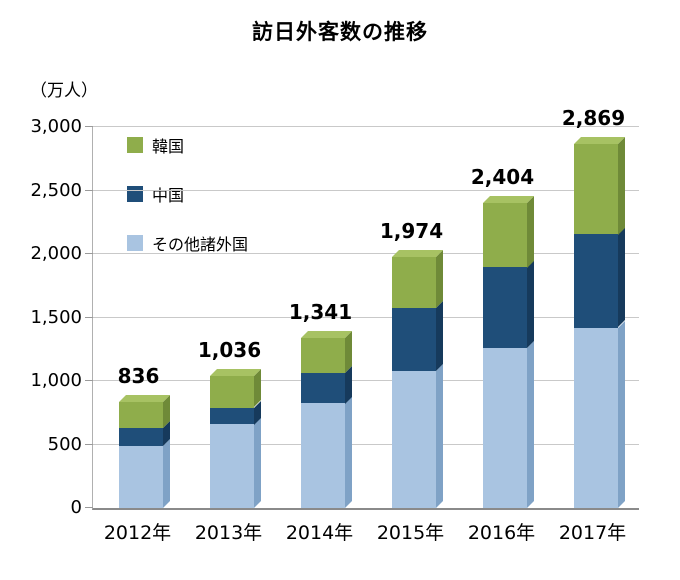 This screenshot has width=680, height=580. I want to click on legend-item-korea: 韓国, so click(187, 145).